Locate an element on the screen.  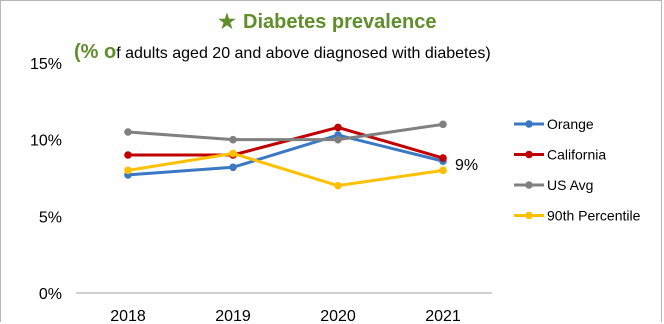
x-tick-label: 2019 is located at coordinates (233, 316).